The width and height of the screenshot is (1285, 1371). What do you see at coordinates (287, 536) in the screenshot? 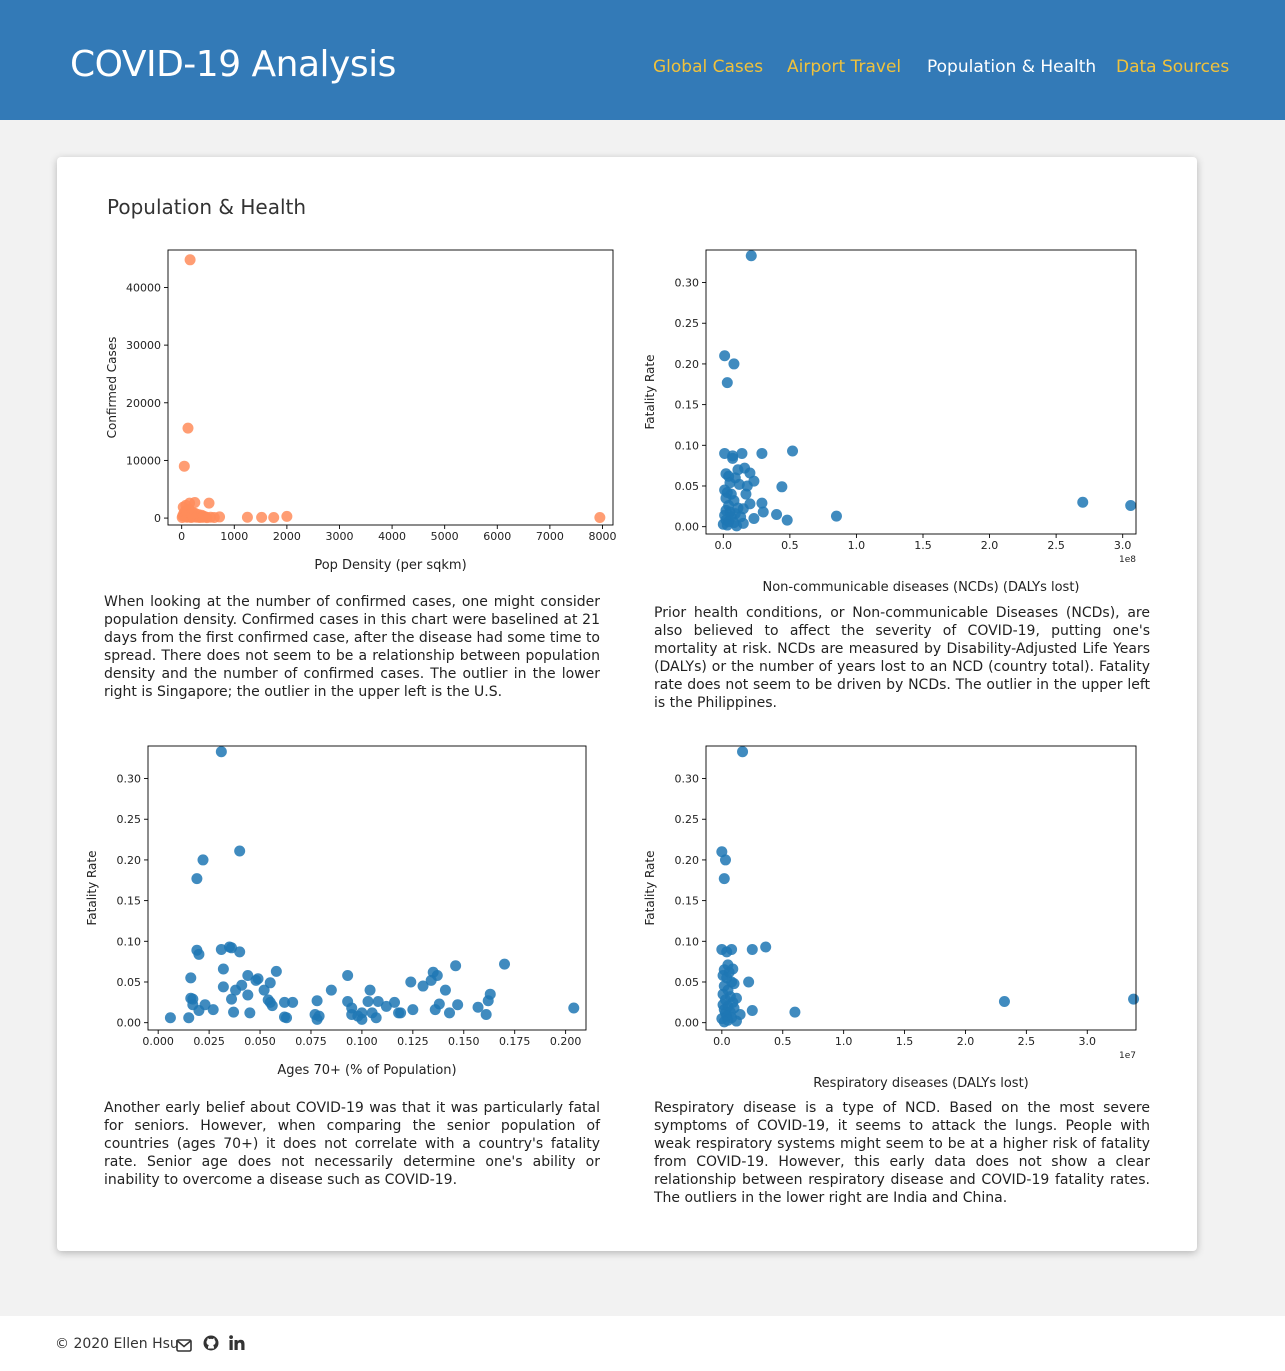
I see `x-tick-label: 2000` at bounding box center [287, 536].